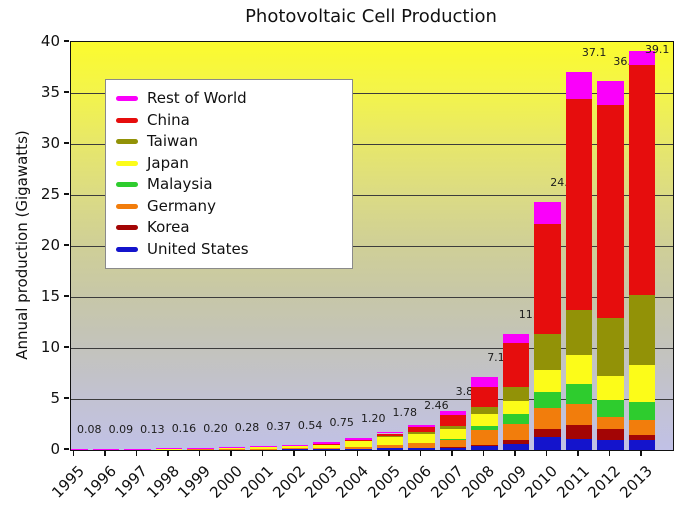  I want to click on bar-segment-taiwan-2012, so click(610, 347).